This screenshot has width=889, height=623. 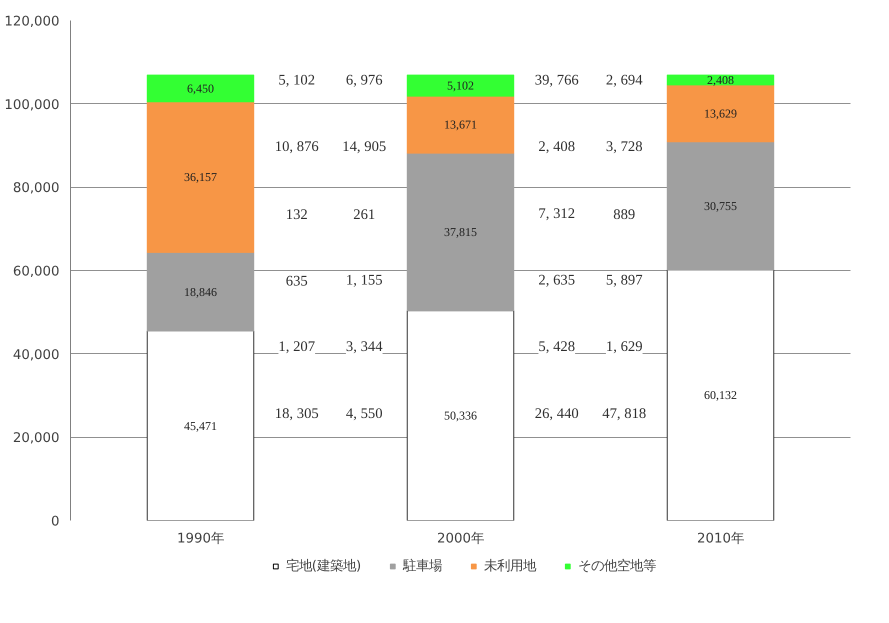 What do you see at coordinates (296, 414) in the screenshot?
I see `annotation: 18, 305` at bounding box center [296, 414].